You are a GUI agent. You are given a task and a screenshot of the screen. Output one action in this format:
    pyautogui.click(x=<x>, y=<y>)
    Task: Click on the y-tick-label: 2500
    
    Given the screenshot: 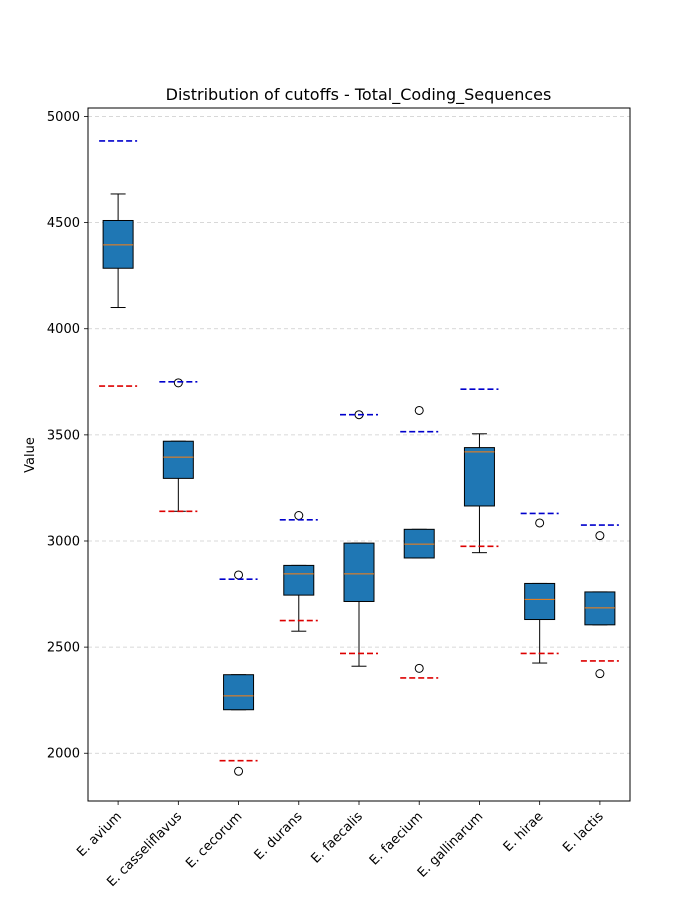 What is the action you would take?
    pyautogui.click(x=63, y=648)
    